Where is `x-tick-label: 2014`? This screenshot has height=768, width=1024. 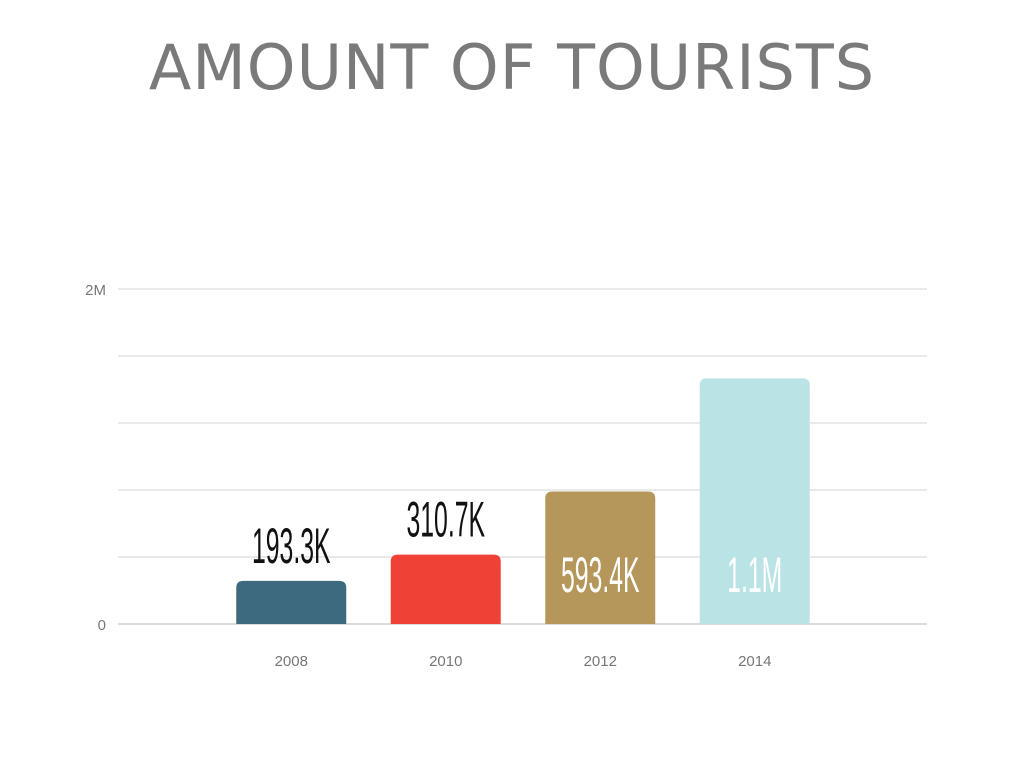 x-tick-label: 2014 is located at coordinates (754, 661).